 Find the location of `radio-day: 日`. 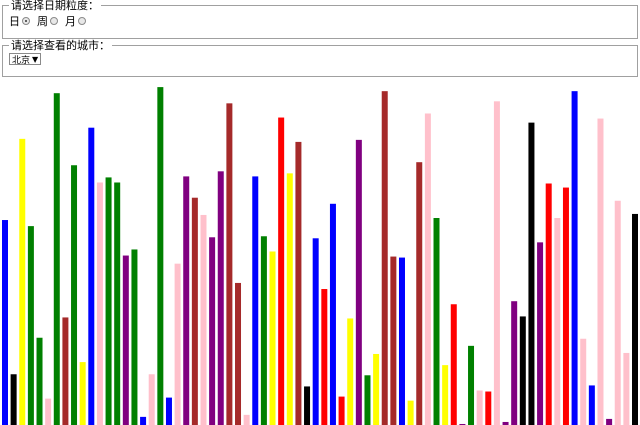

radio-day: 日 is located at coordinates (19, 21).